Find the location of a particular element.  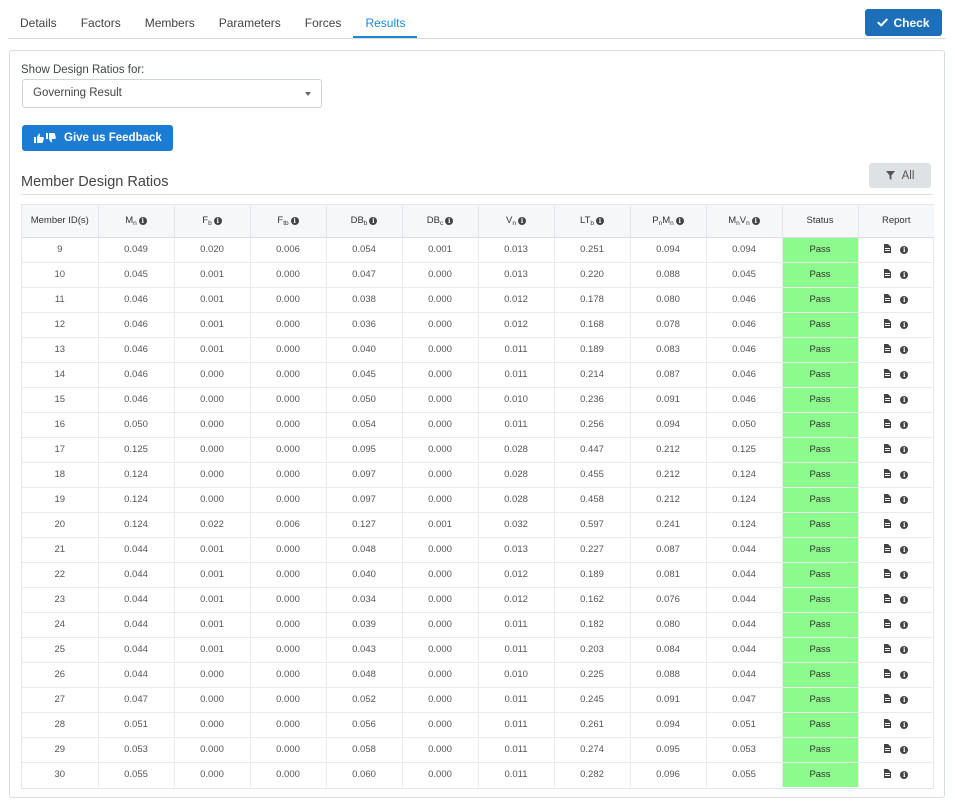

checkmark-icon is located at coordinates (883, 22).